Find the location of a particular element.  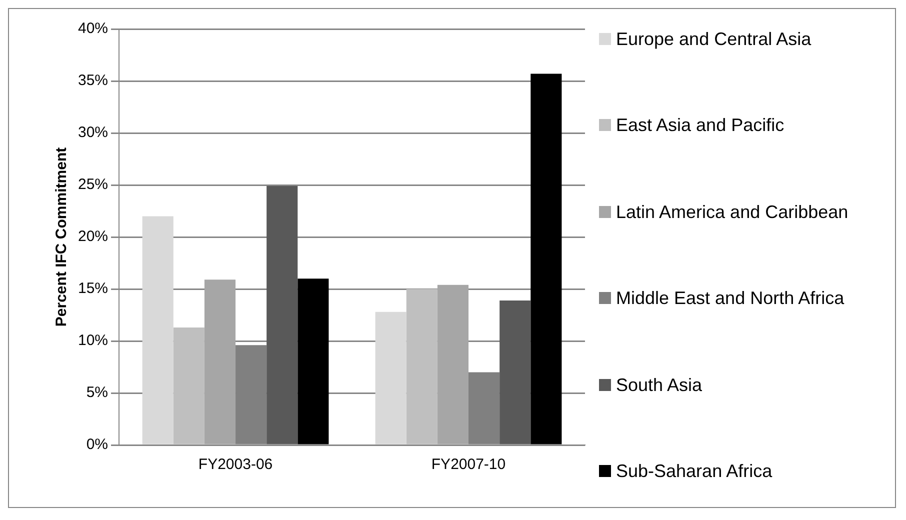

x-tick-label: FY2003-06 is located at coordinates (235, 465).